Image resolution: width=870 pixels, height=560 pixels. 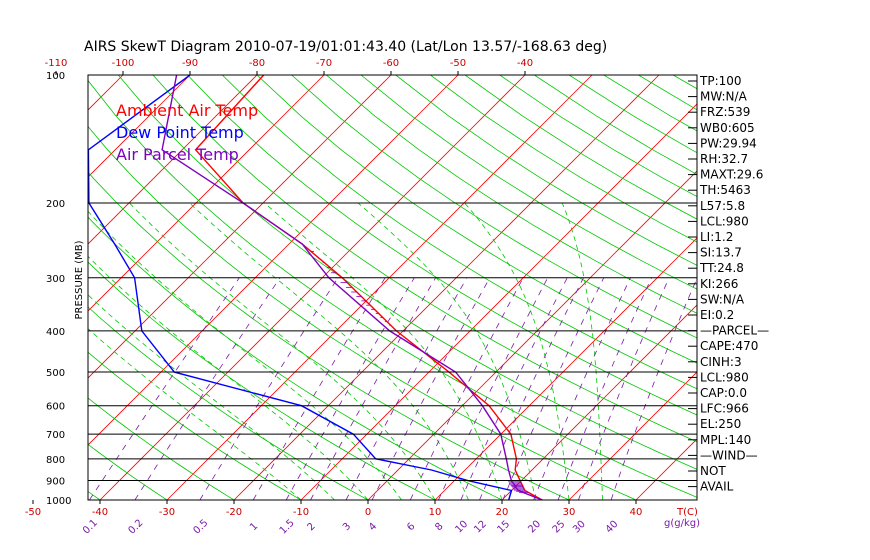 What do you see at coordinates (725, 112) in the screenshot?
I see `stability-index: FRZ:539` at bounding box center [725, 112].